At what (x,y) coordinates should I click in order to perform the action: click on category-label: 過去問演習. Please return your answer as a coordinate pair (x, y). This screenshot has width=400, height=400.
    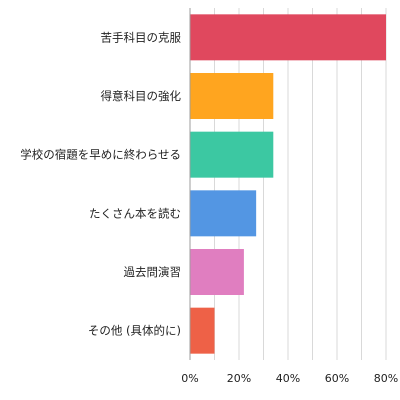
    Looking at the image, I should click on (153, 272).